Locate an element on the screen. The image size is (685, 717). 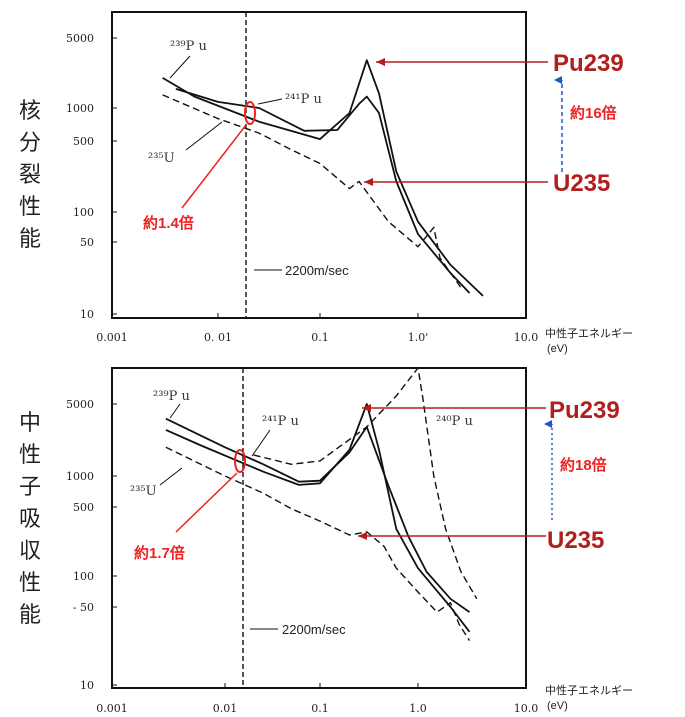
top-x-tick-label: 10.0 is located at coordinates (526, 337).